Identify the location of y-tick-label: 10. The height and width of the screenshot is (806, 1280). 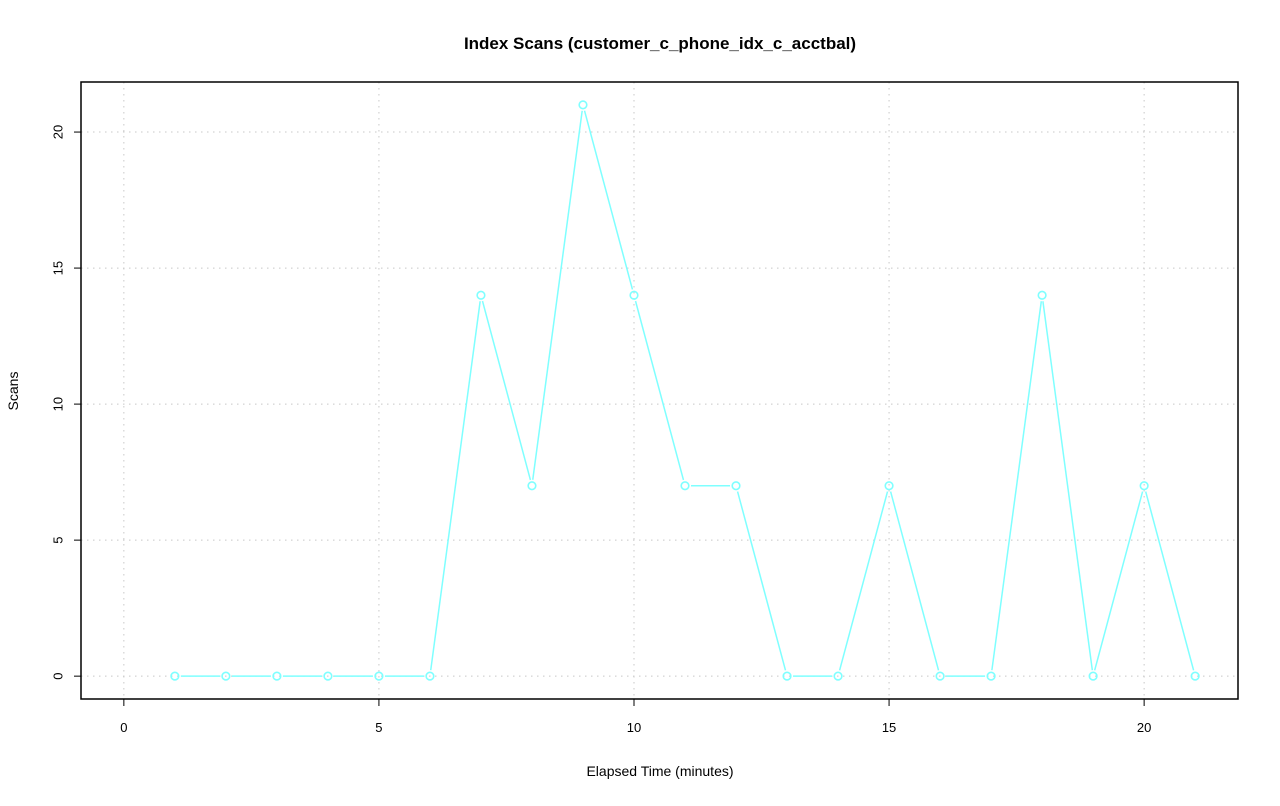
(57, 404).